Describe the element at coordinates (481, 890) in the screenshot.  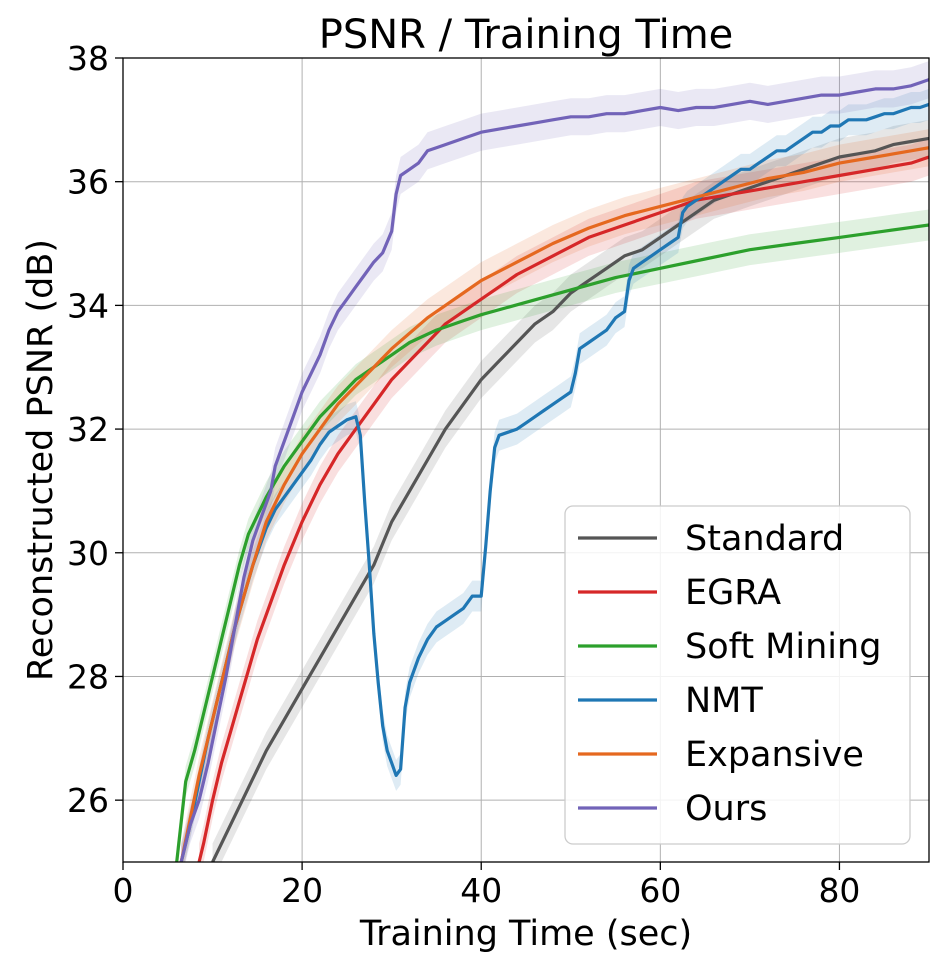
I see `x-tick-label: 40` at that location.